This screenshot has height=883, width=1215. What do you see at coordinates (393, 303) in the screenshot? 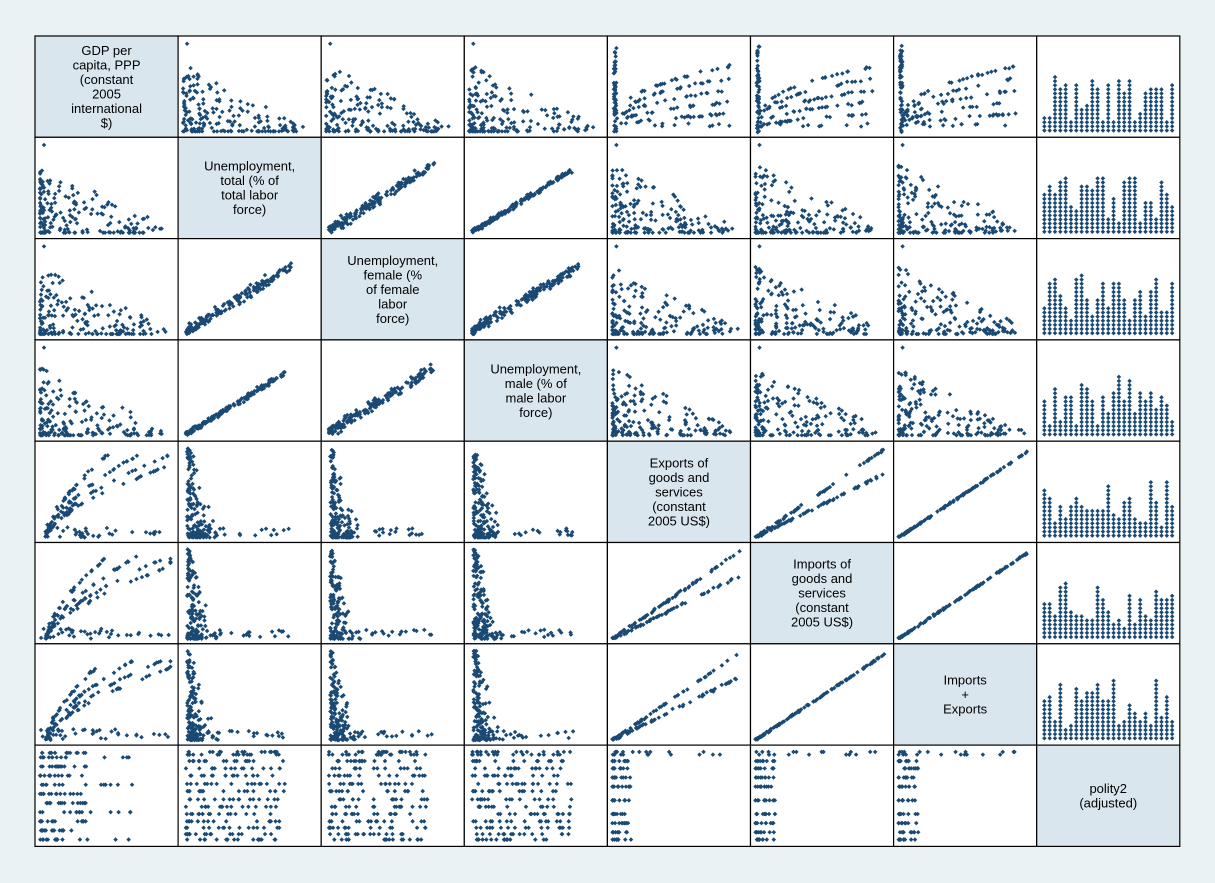
I see `variable-label-line: labor` at bounding box center [393, 303].